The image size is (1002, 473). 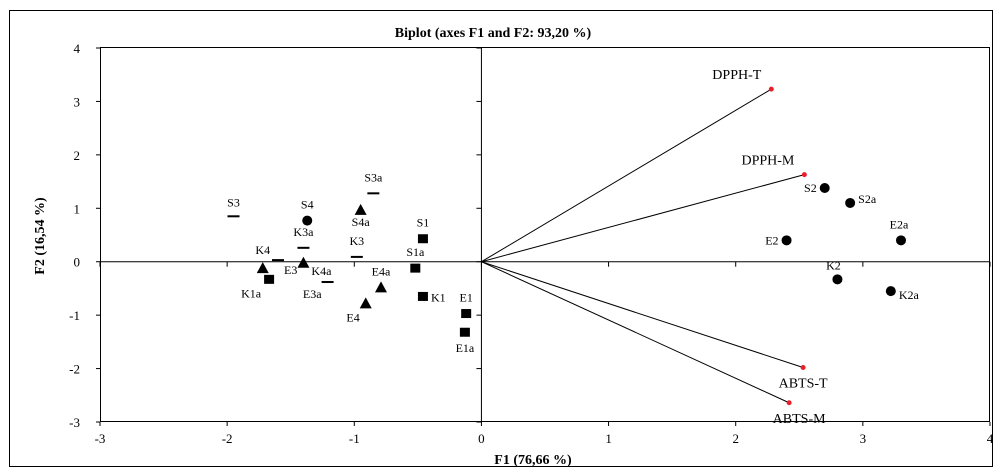 I want to click on point-k1a, so click(x=269, y=279).